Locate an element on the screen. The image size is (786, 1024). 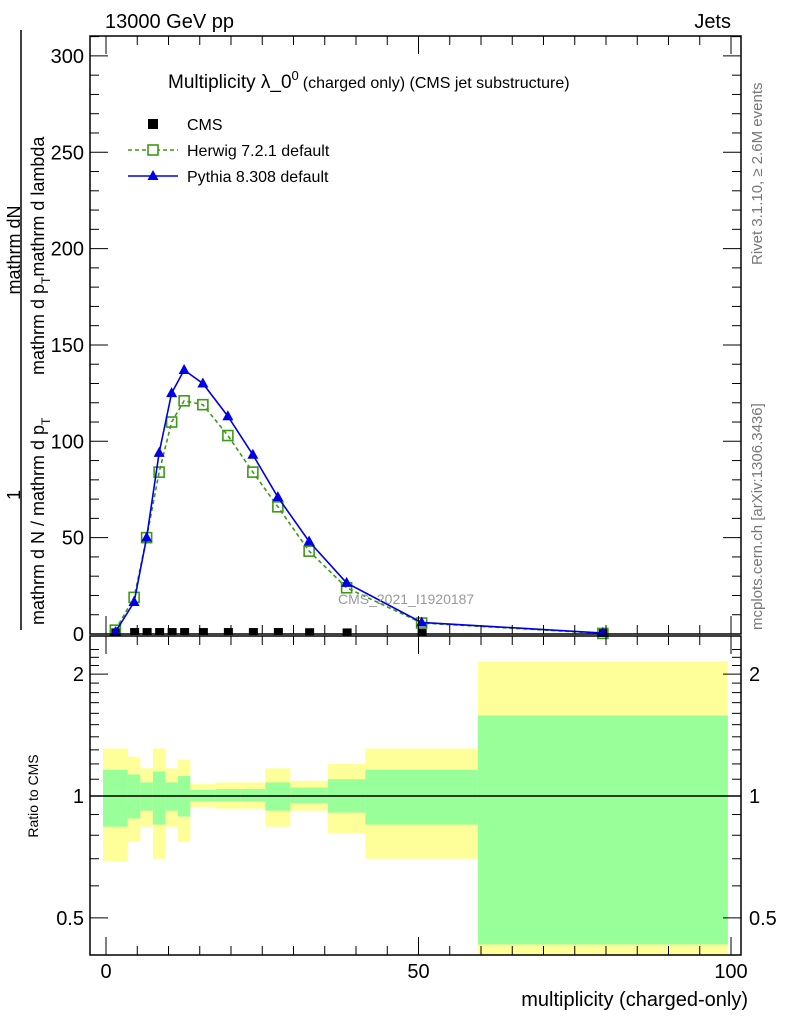
ylabel-denominator: mathrm d N / mathrm d pT is located at coordinates (40, 521).